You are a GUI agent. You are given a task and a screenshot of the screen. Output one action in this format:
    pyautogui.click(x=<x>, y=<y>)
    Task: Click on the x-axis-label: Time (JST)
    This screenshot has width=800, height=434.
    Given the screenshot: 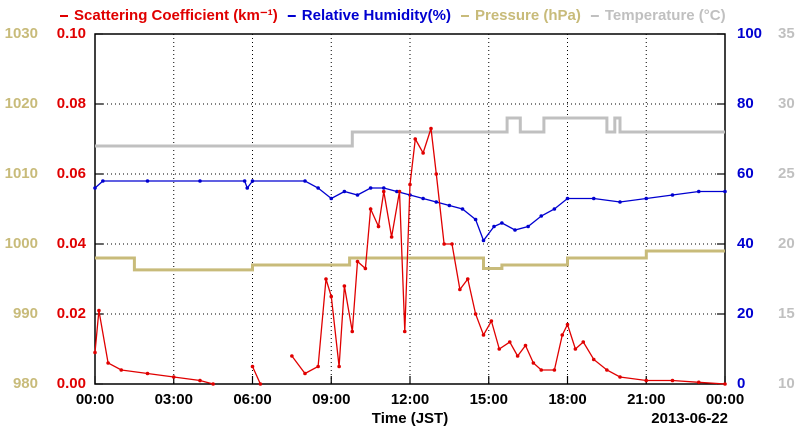 What is the action you would take?
    pyautogui.click(x=410, y=418)
    